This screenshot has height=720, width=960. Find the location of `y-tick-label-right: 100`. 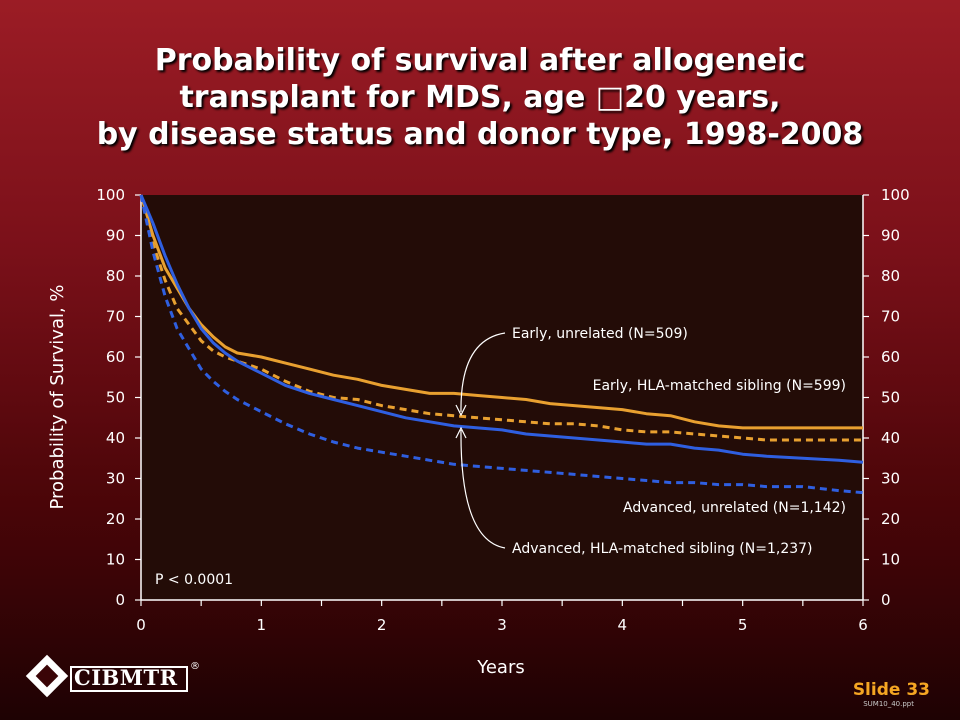

y-tick-label-right: 100 is located at coordinates (895, 195).